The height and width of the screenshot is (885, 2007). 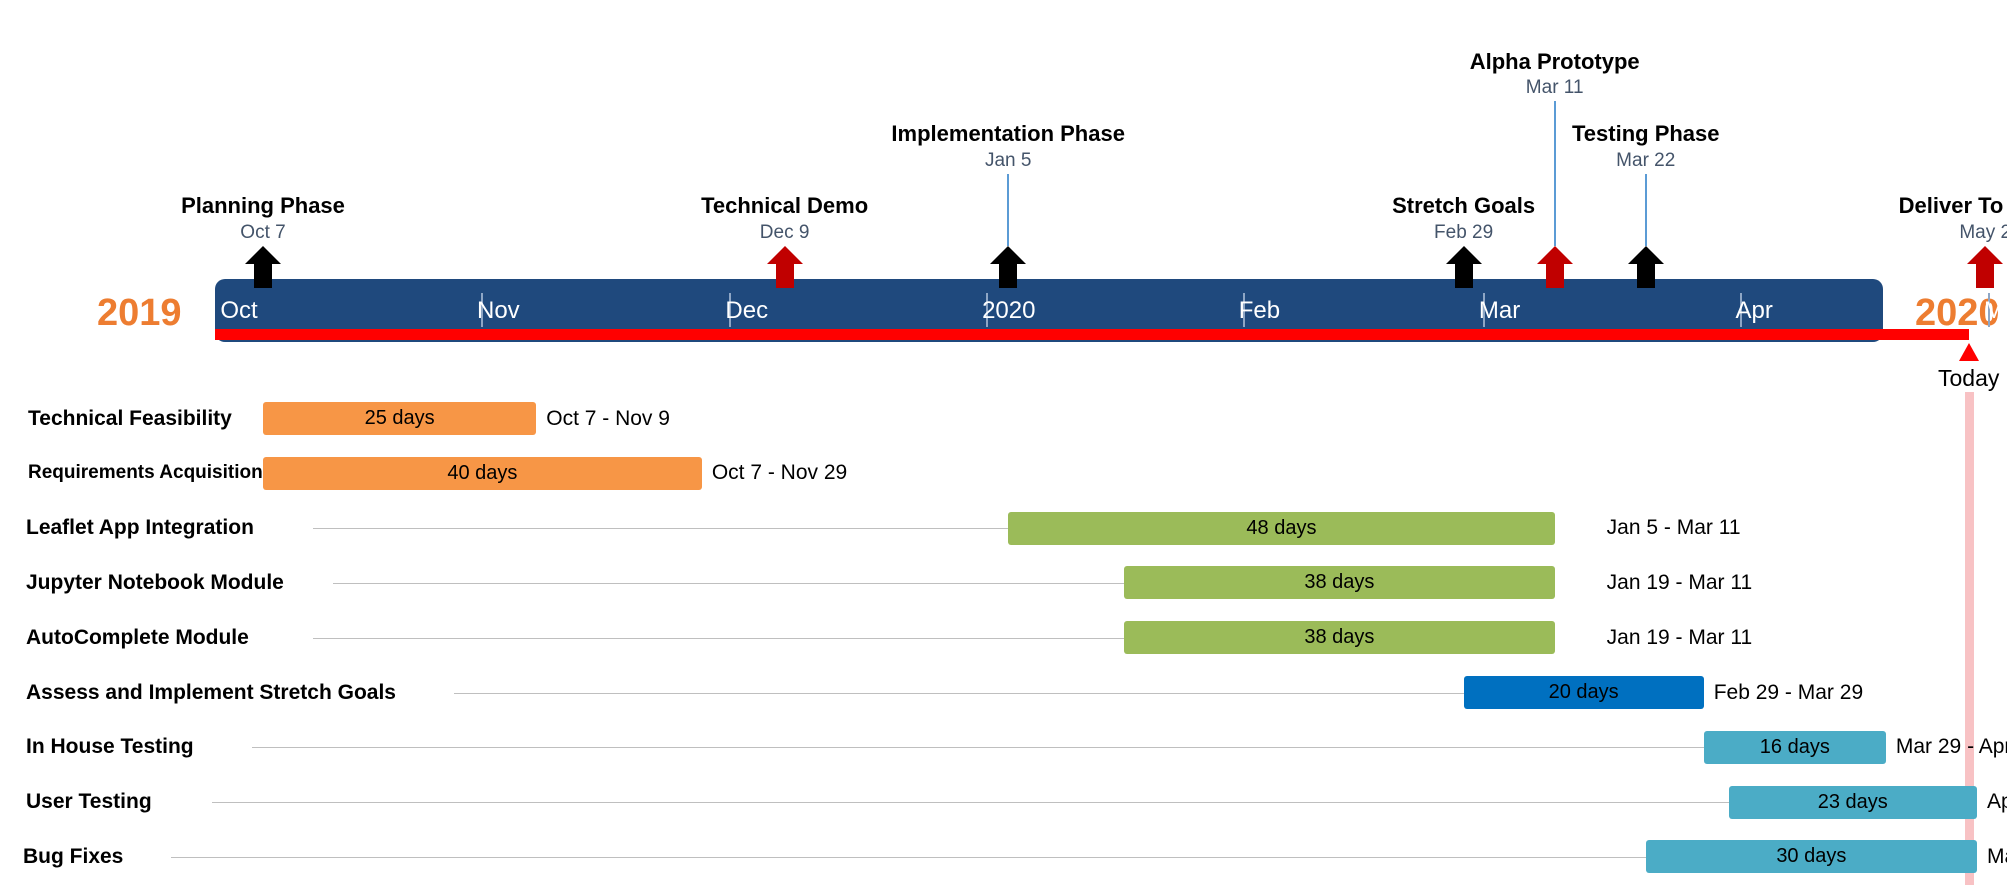 I want to click on task-bar: 16 days, so click(x=1794, y=747).